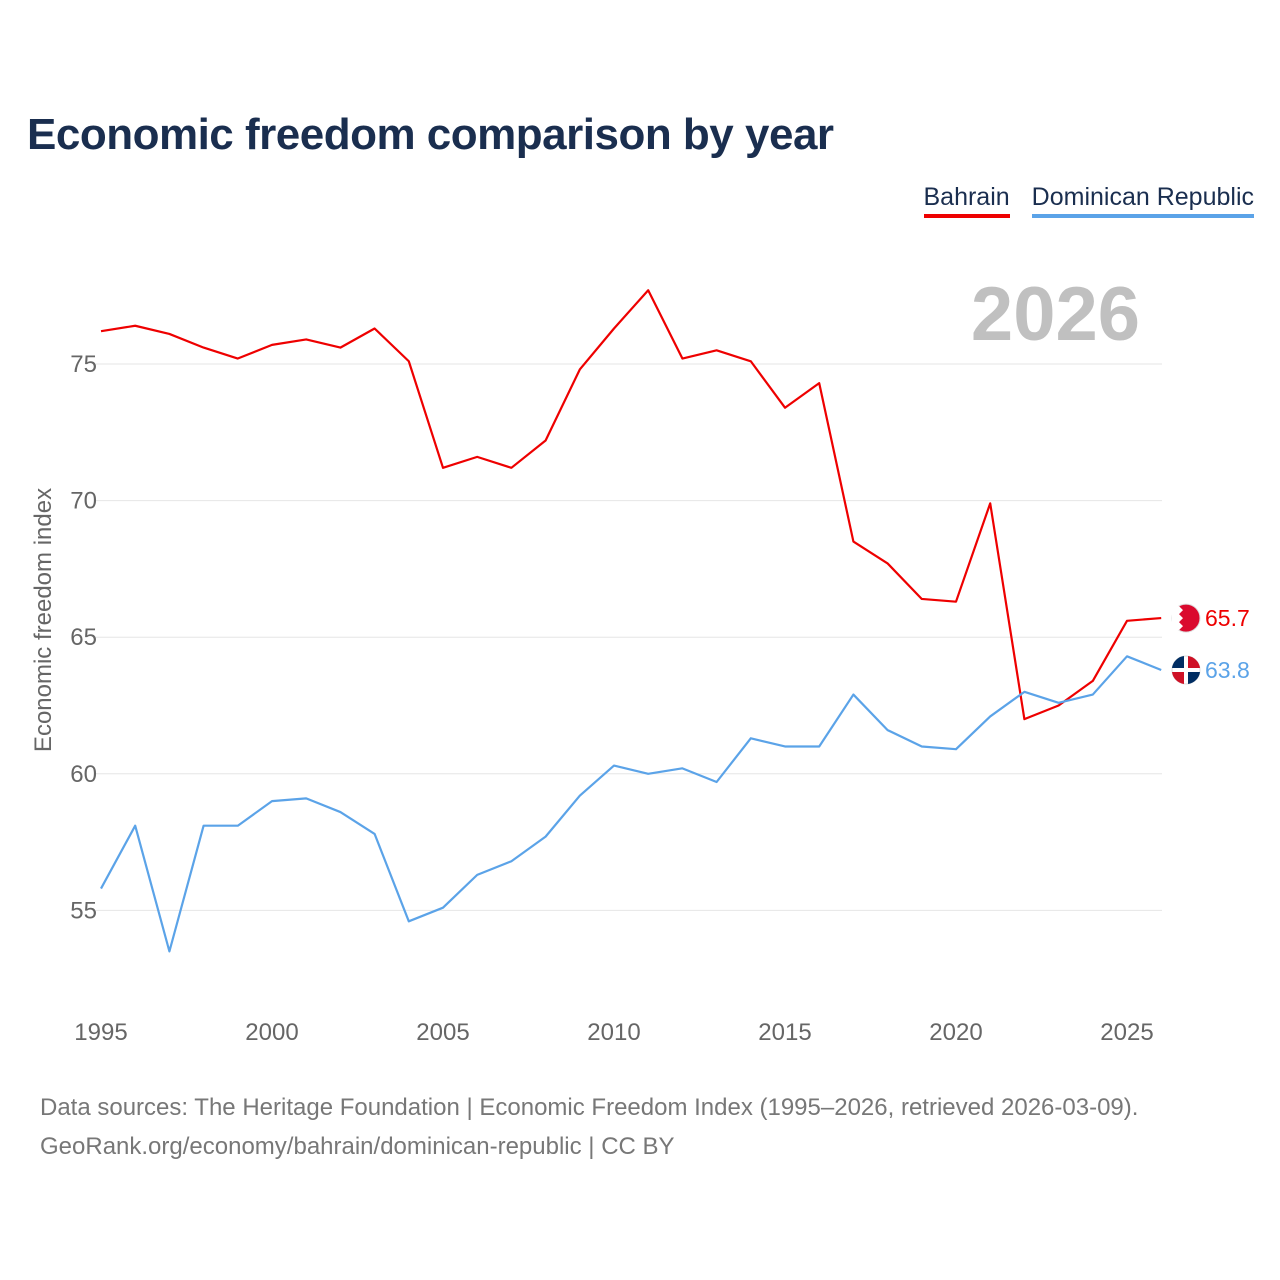  Describe the element at coordinates (83, 910) in the screenshot. I see `y-tick-label: 55` at that location.